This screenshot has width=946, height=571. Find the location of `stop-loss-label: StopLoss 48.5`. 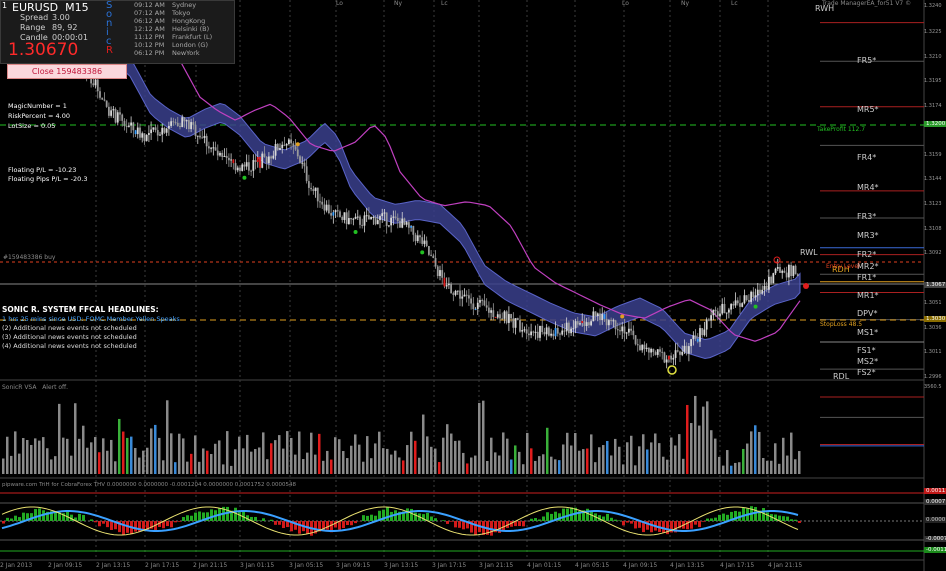

stop-loss-label: StopLoss 48.5 is located at coordinates (841, 324).